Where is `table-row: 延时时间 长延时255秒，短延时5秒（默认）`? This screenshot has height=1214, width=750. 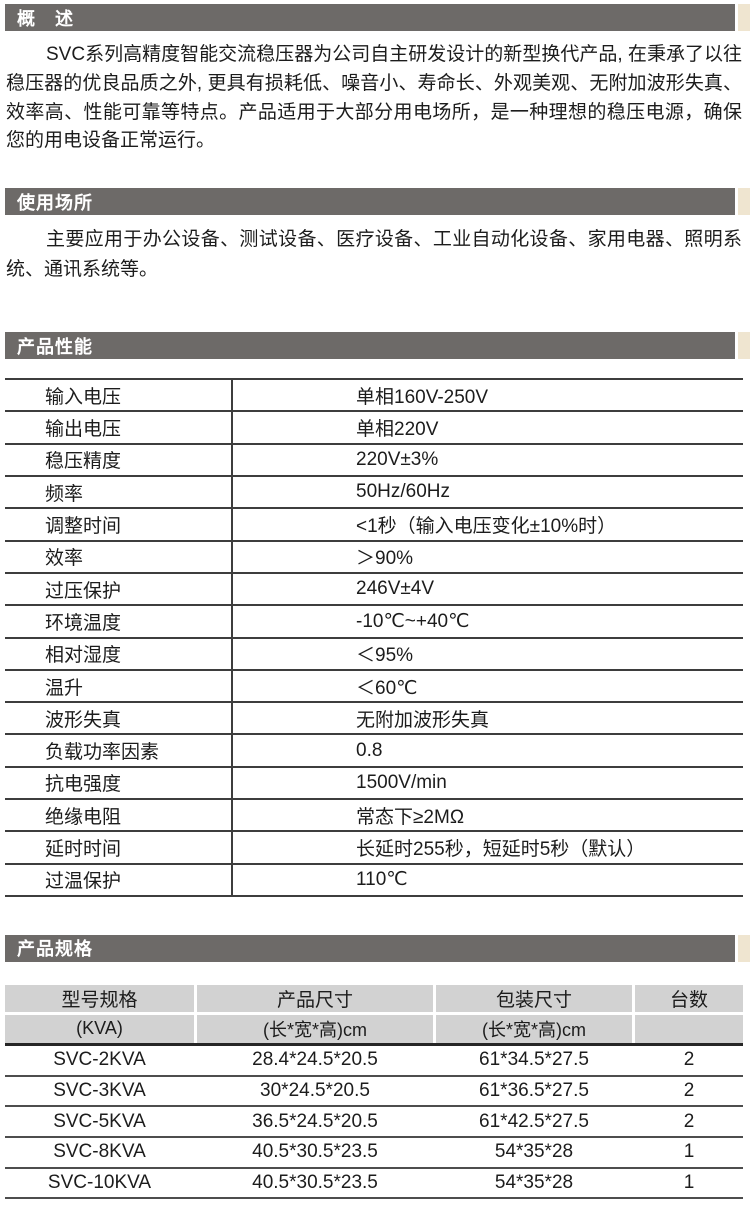
table-row: 延时时间 长延时255秒，短延时5秒（默认） is located at coordinates (374, 848).